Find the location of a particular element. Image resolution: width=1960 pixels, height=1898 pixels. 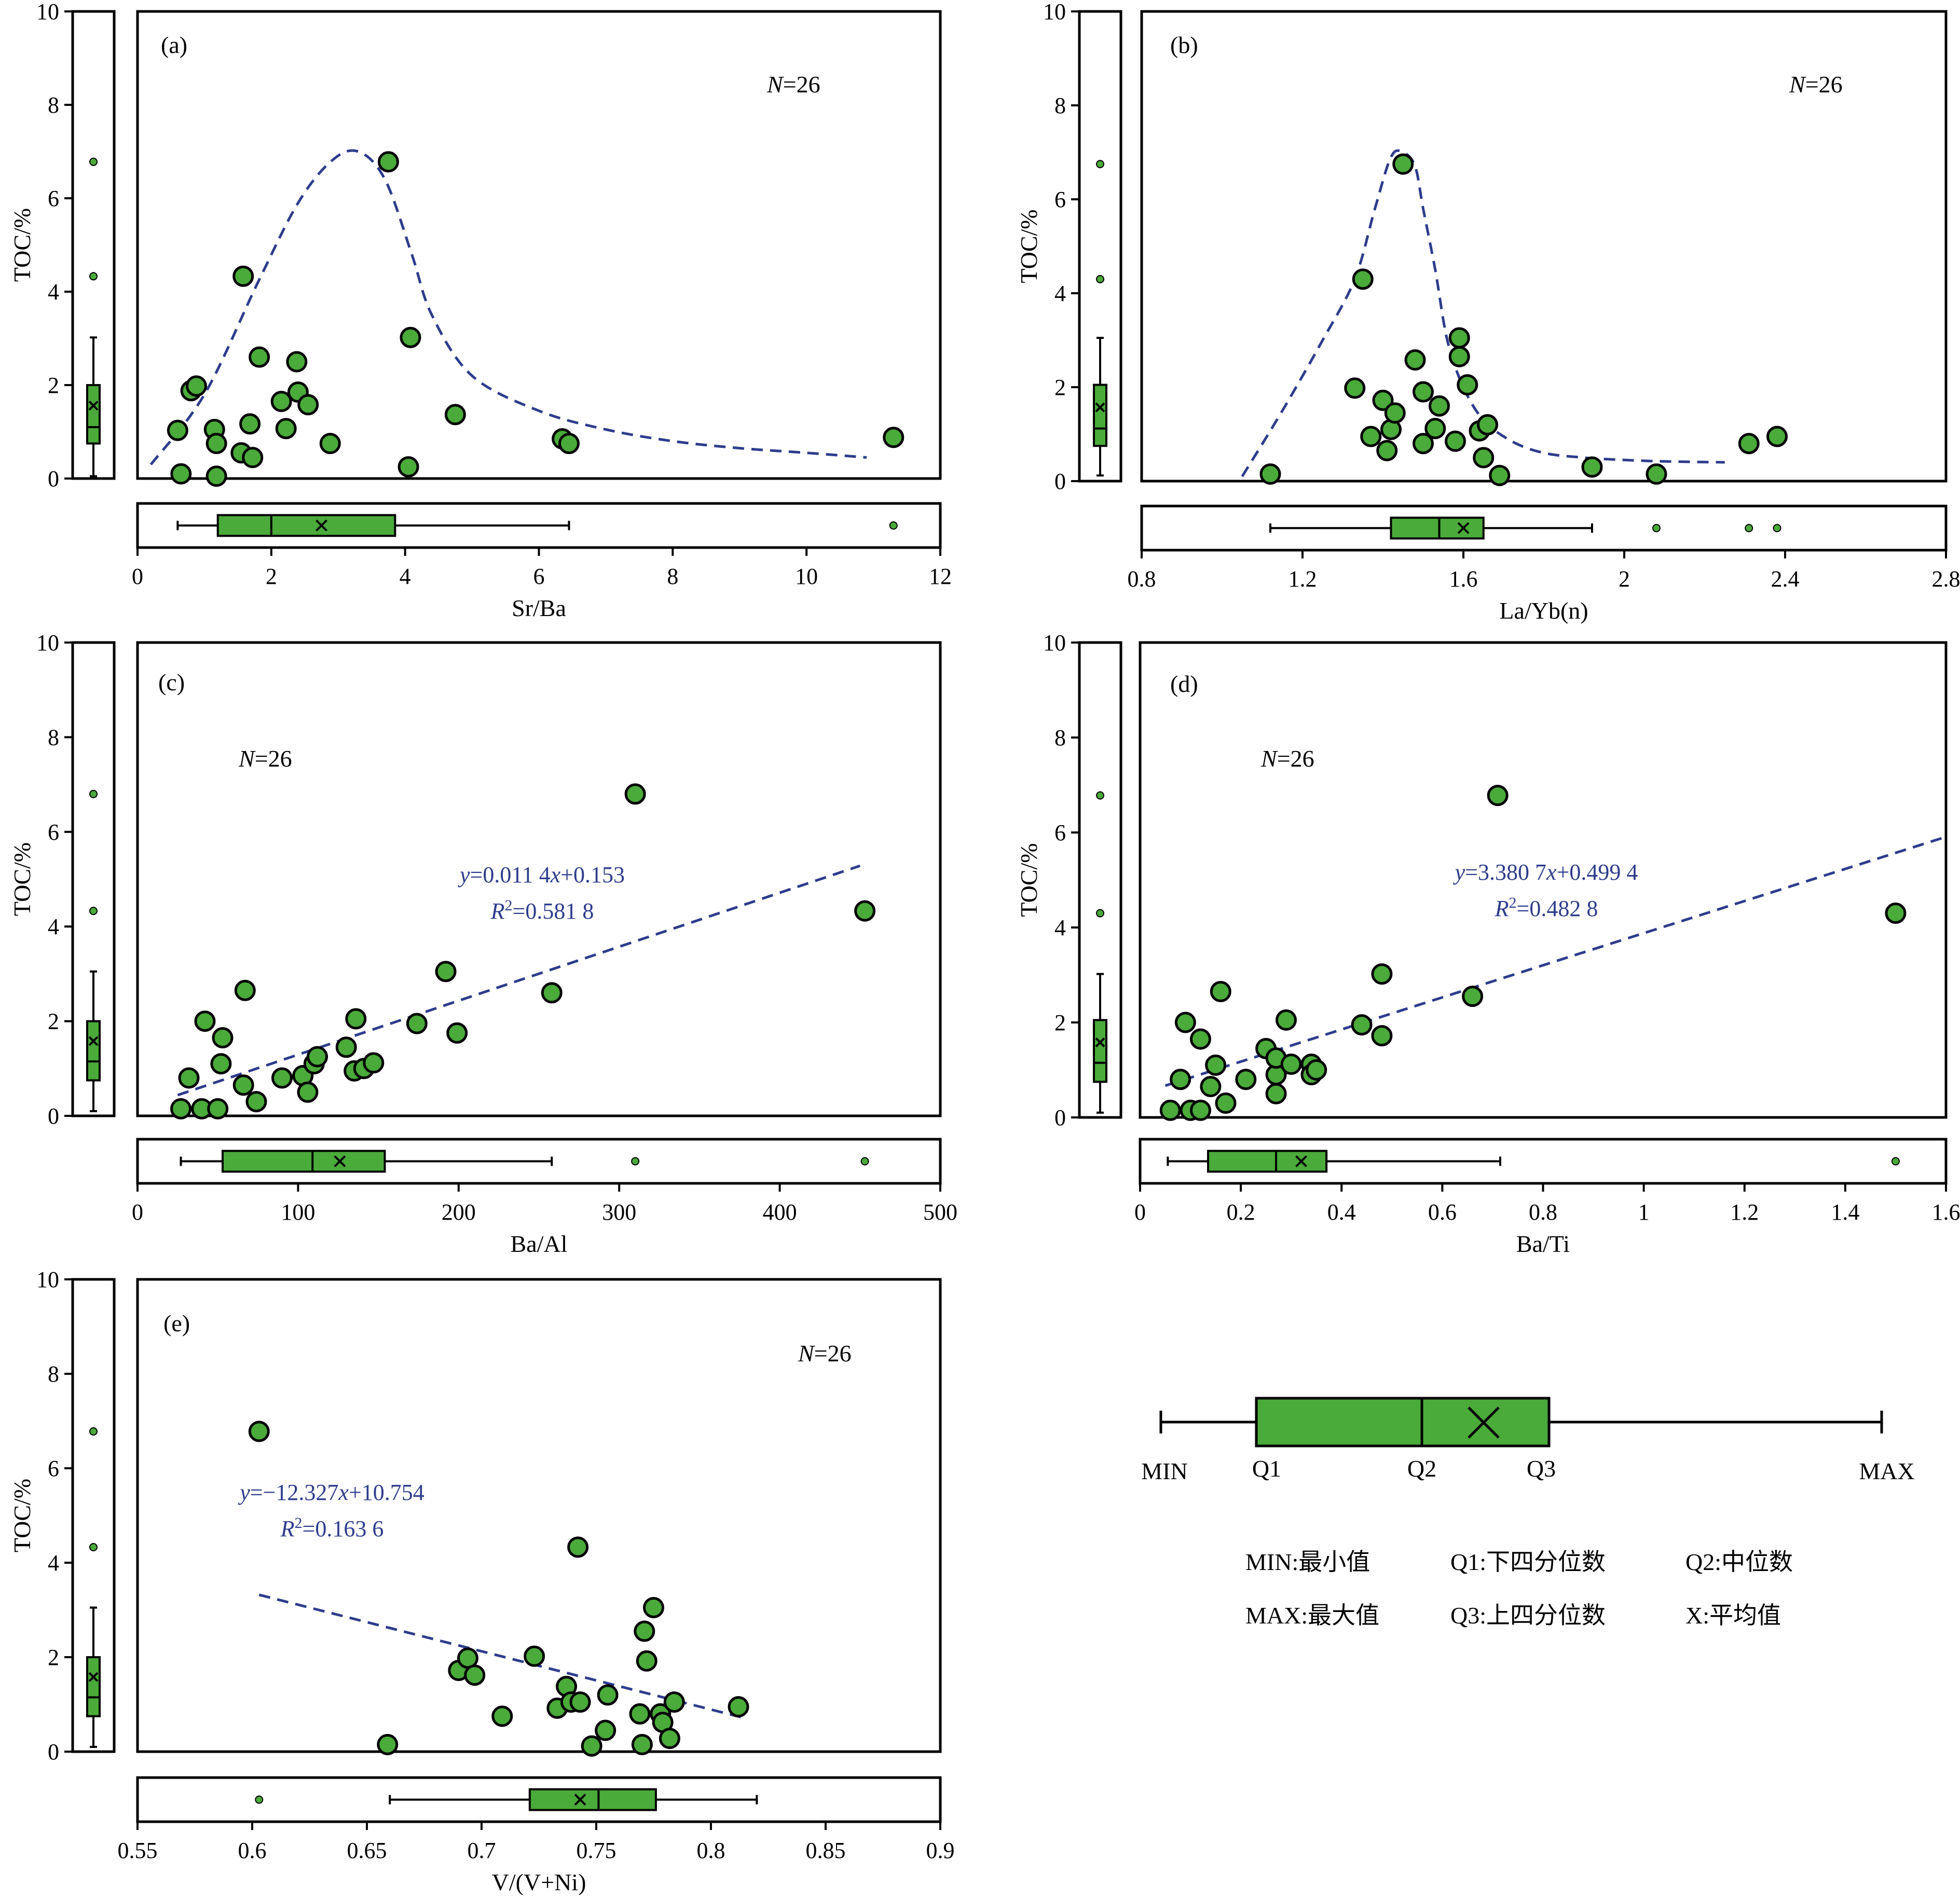

x-box-iqr is located at coordinates (592, 1799).